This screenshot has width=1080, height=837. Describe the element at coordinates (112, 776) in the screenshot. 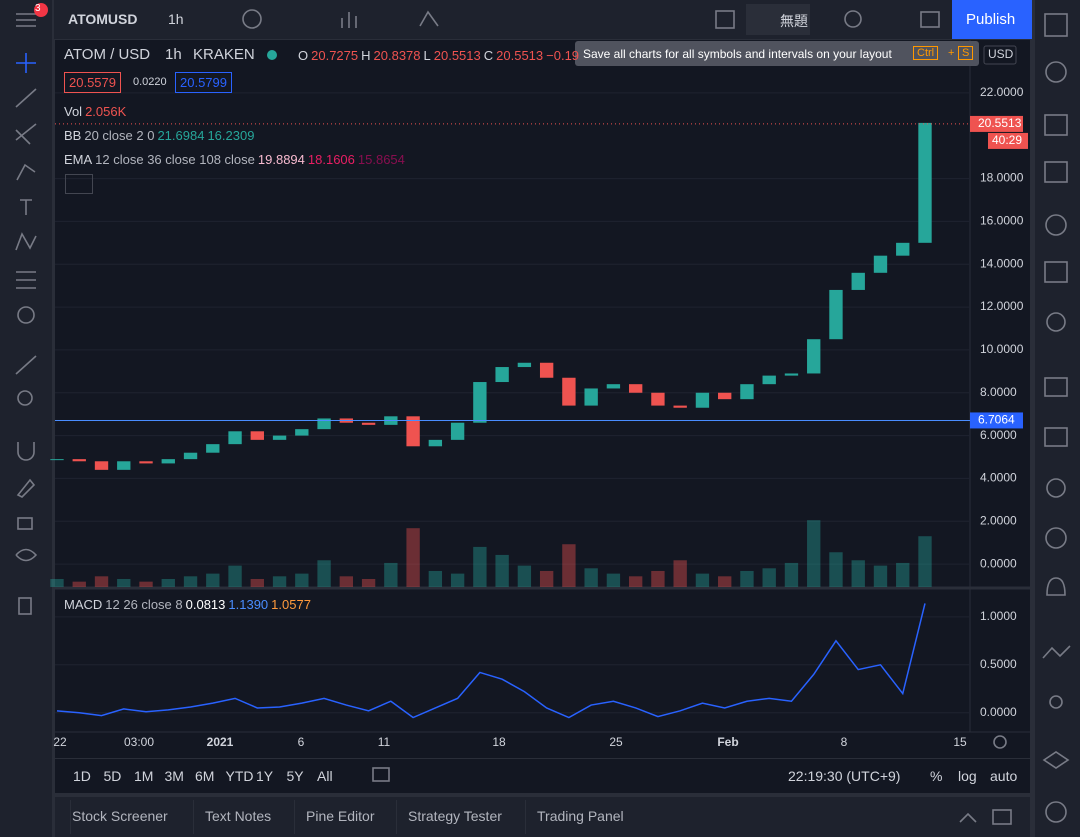

I see `timeframe-button: 5D` at that location.